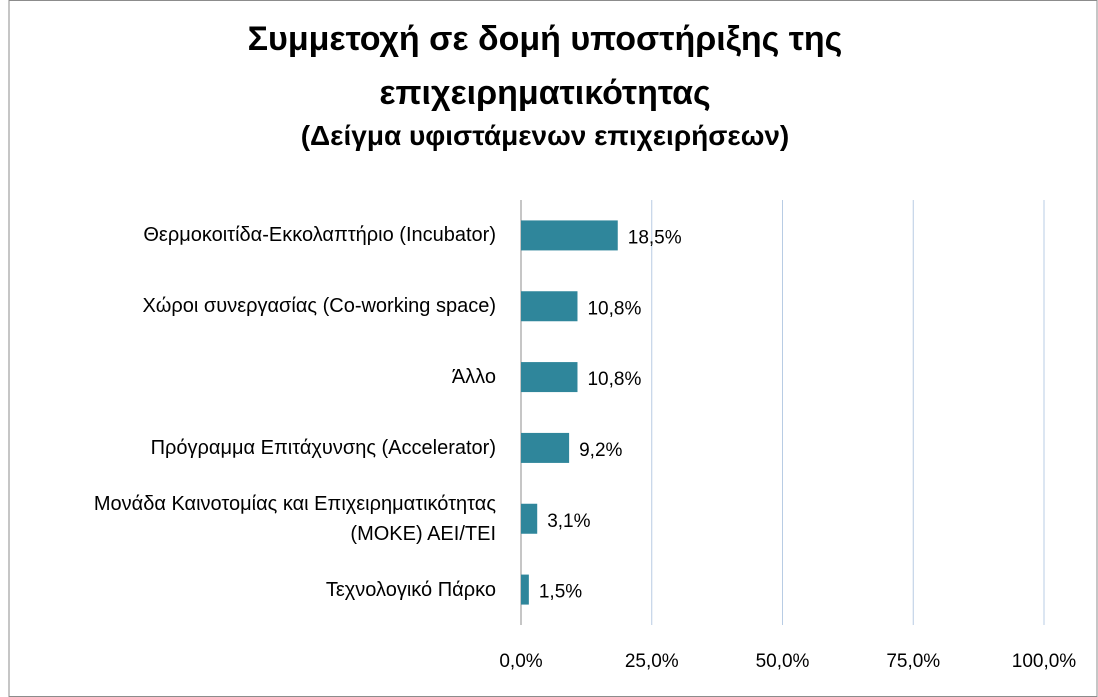  I want to click on value-label: 3,1%, so click(568, 521).